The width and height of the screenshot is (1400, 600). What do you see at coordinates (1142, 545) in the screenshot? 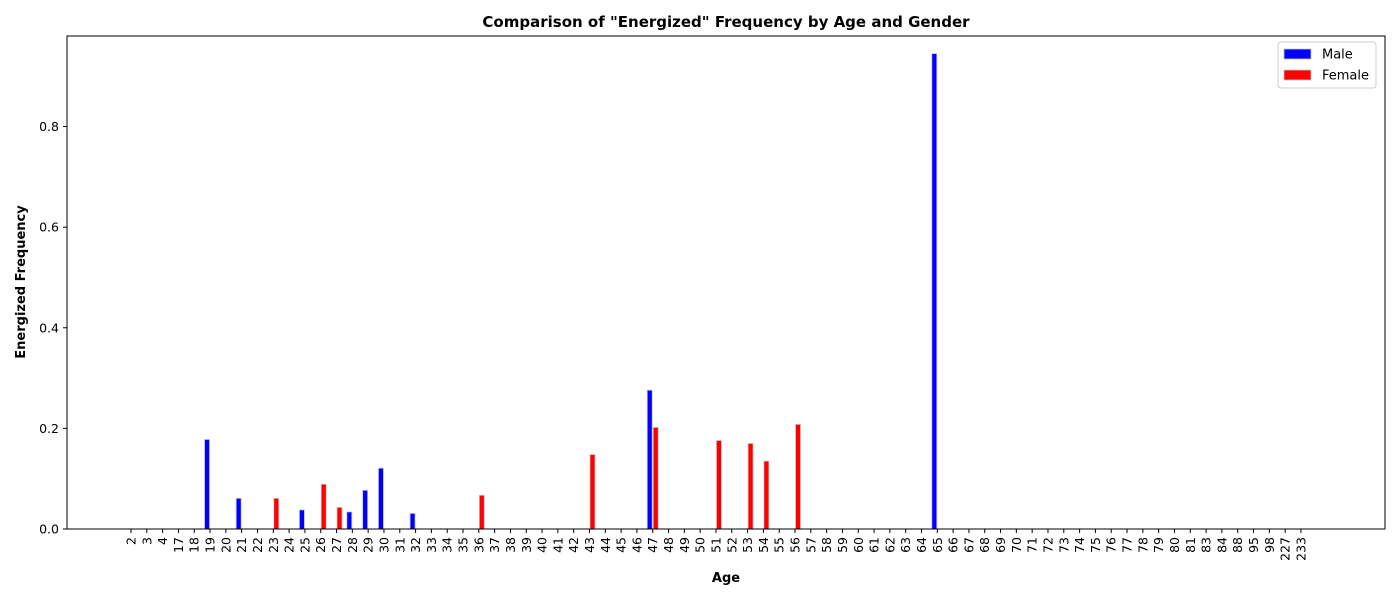
I see `x-tick-label: 78` at bounding box center [1142, 545].